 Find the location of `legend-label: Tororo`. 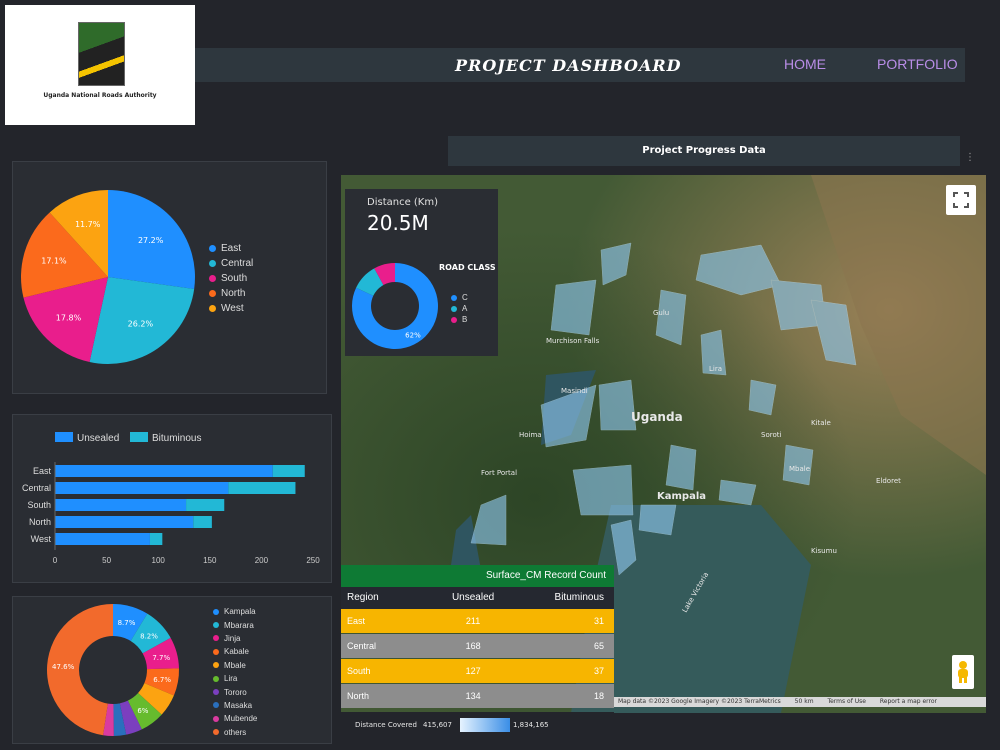

legend-label: Tororo is located at coordinates (235, 692).